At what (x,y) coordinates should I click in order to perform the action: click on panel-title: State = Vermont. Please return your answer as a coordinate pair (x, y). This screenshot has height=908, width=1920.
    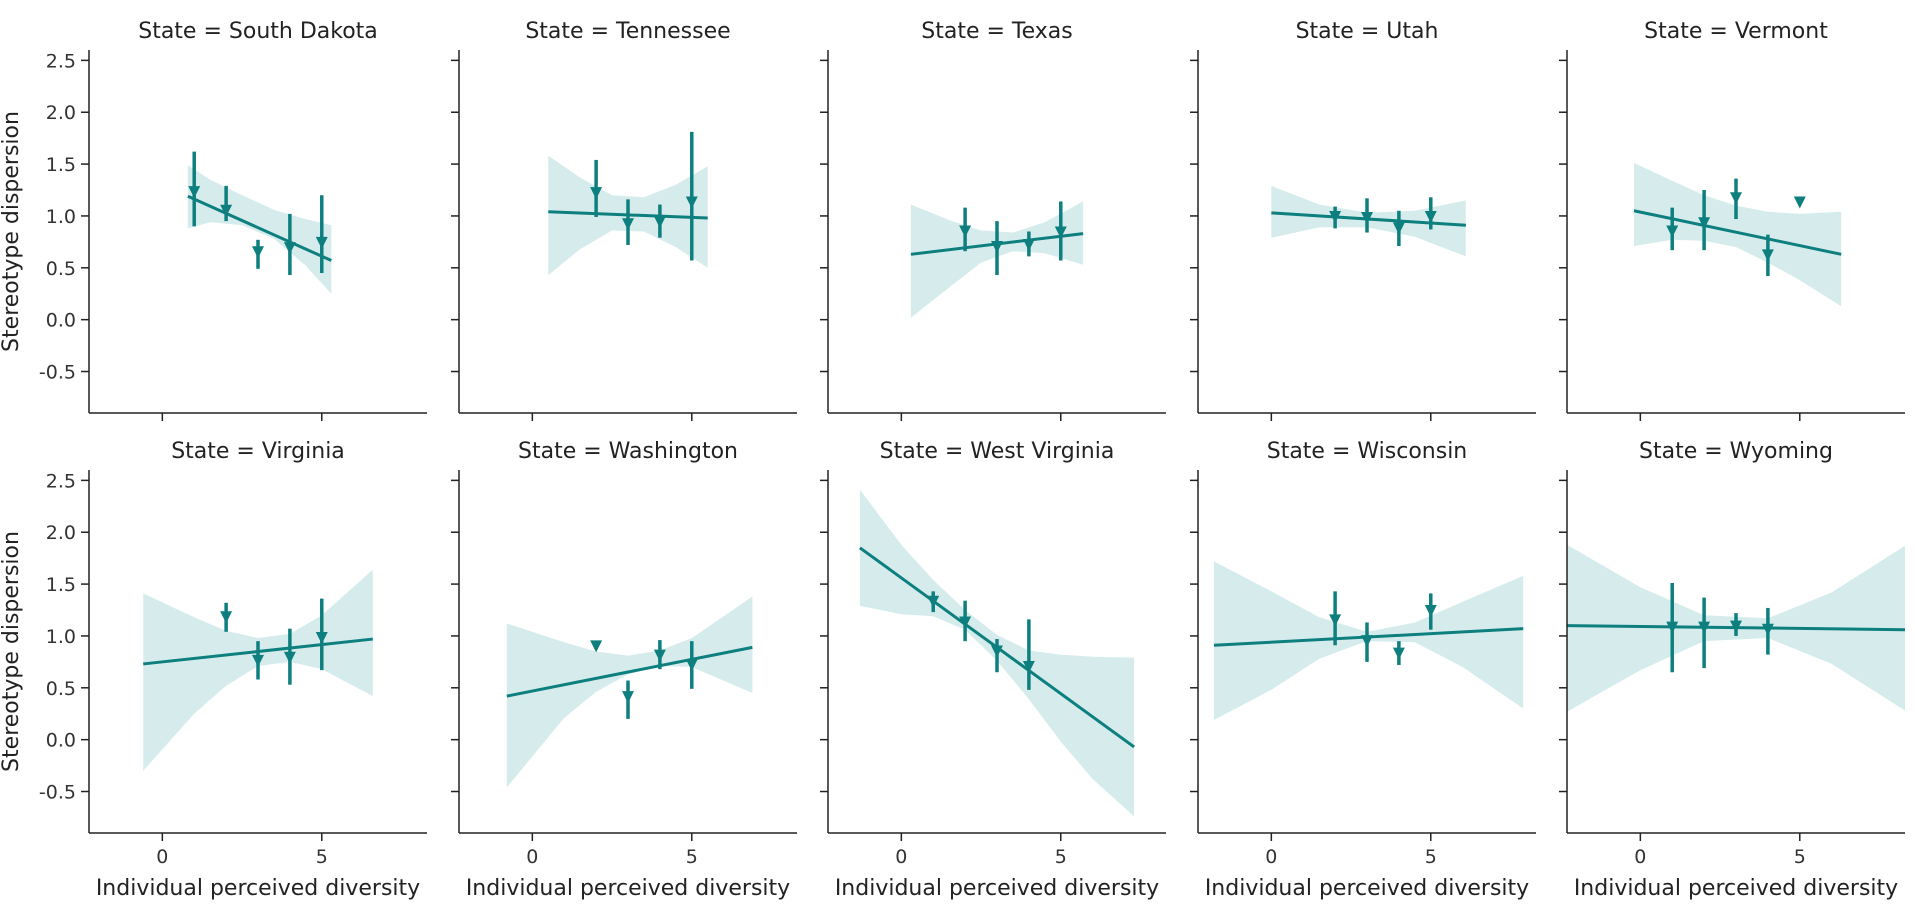
    Looking at the image, I should click on (1736, 31).